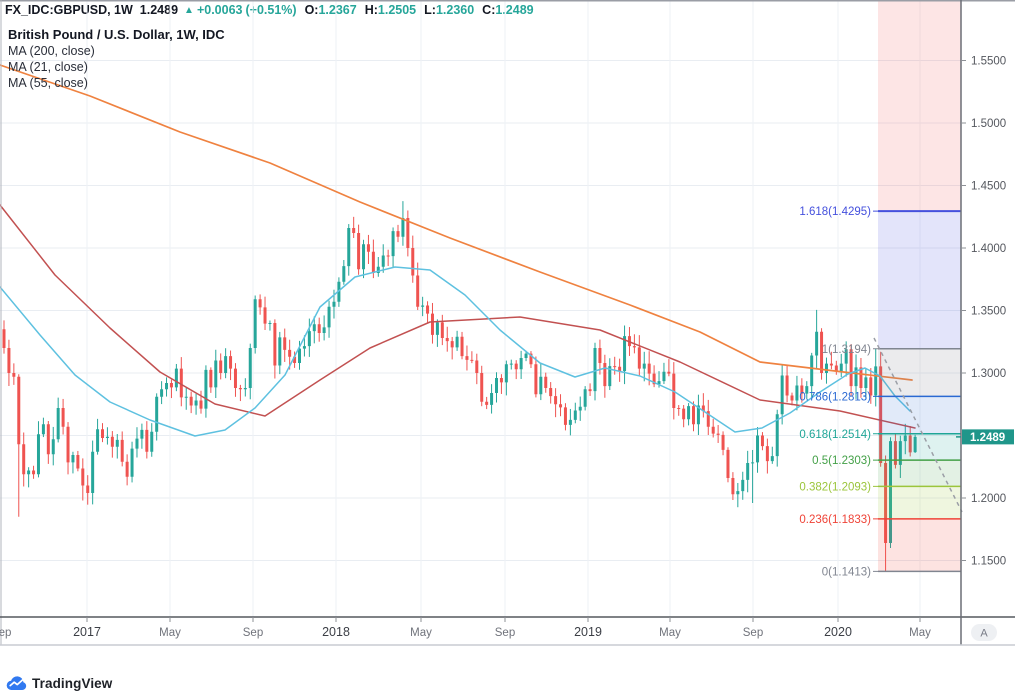 Image resolution: width=1015 pixels, height=698 pixels. What do you see at coordinates (918, 425) in the screenshot?
I see `trendline-dashed` at bounding box center [918, 425].